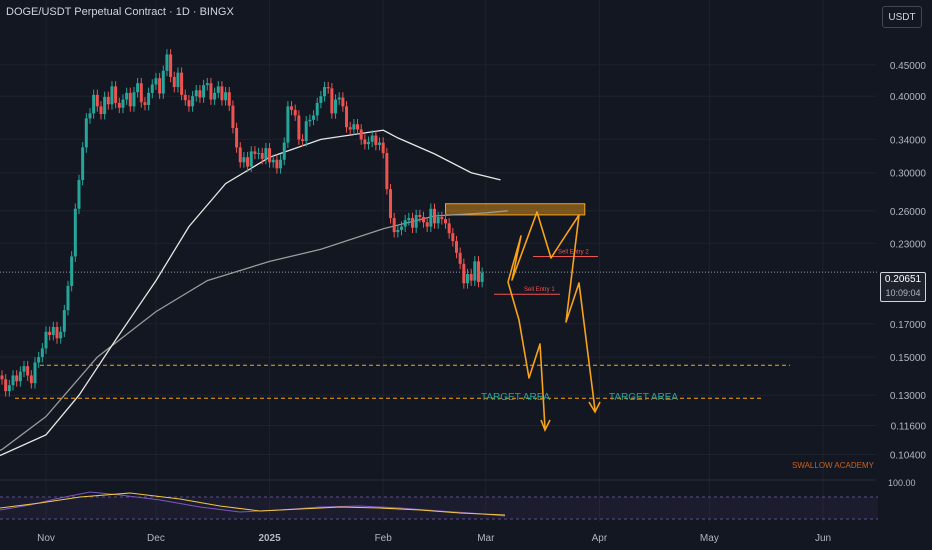  I want to click on rsi-band, so click(439, 508).